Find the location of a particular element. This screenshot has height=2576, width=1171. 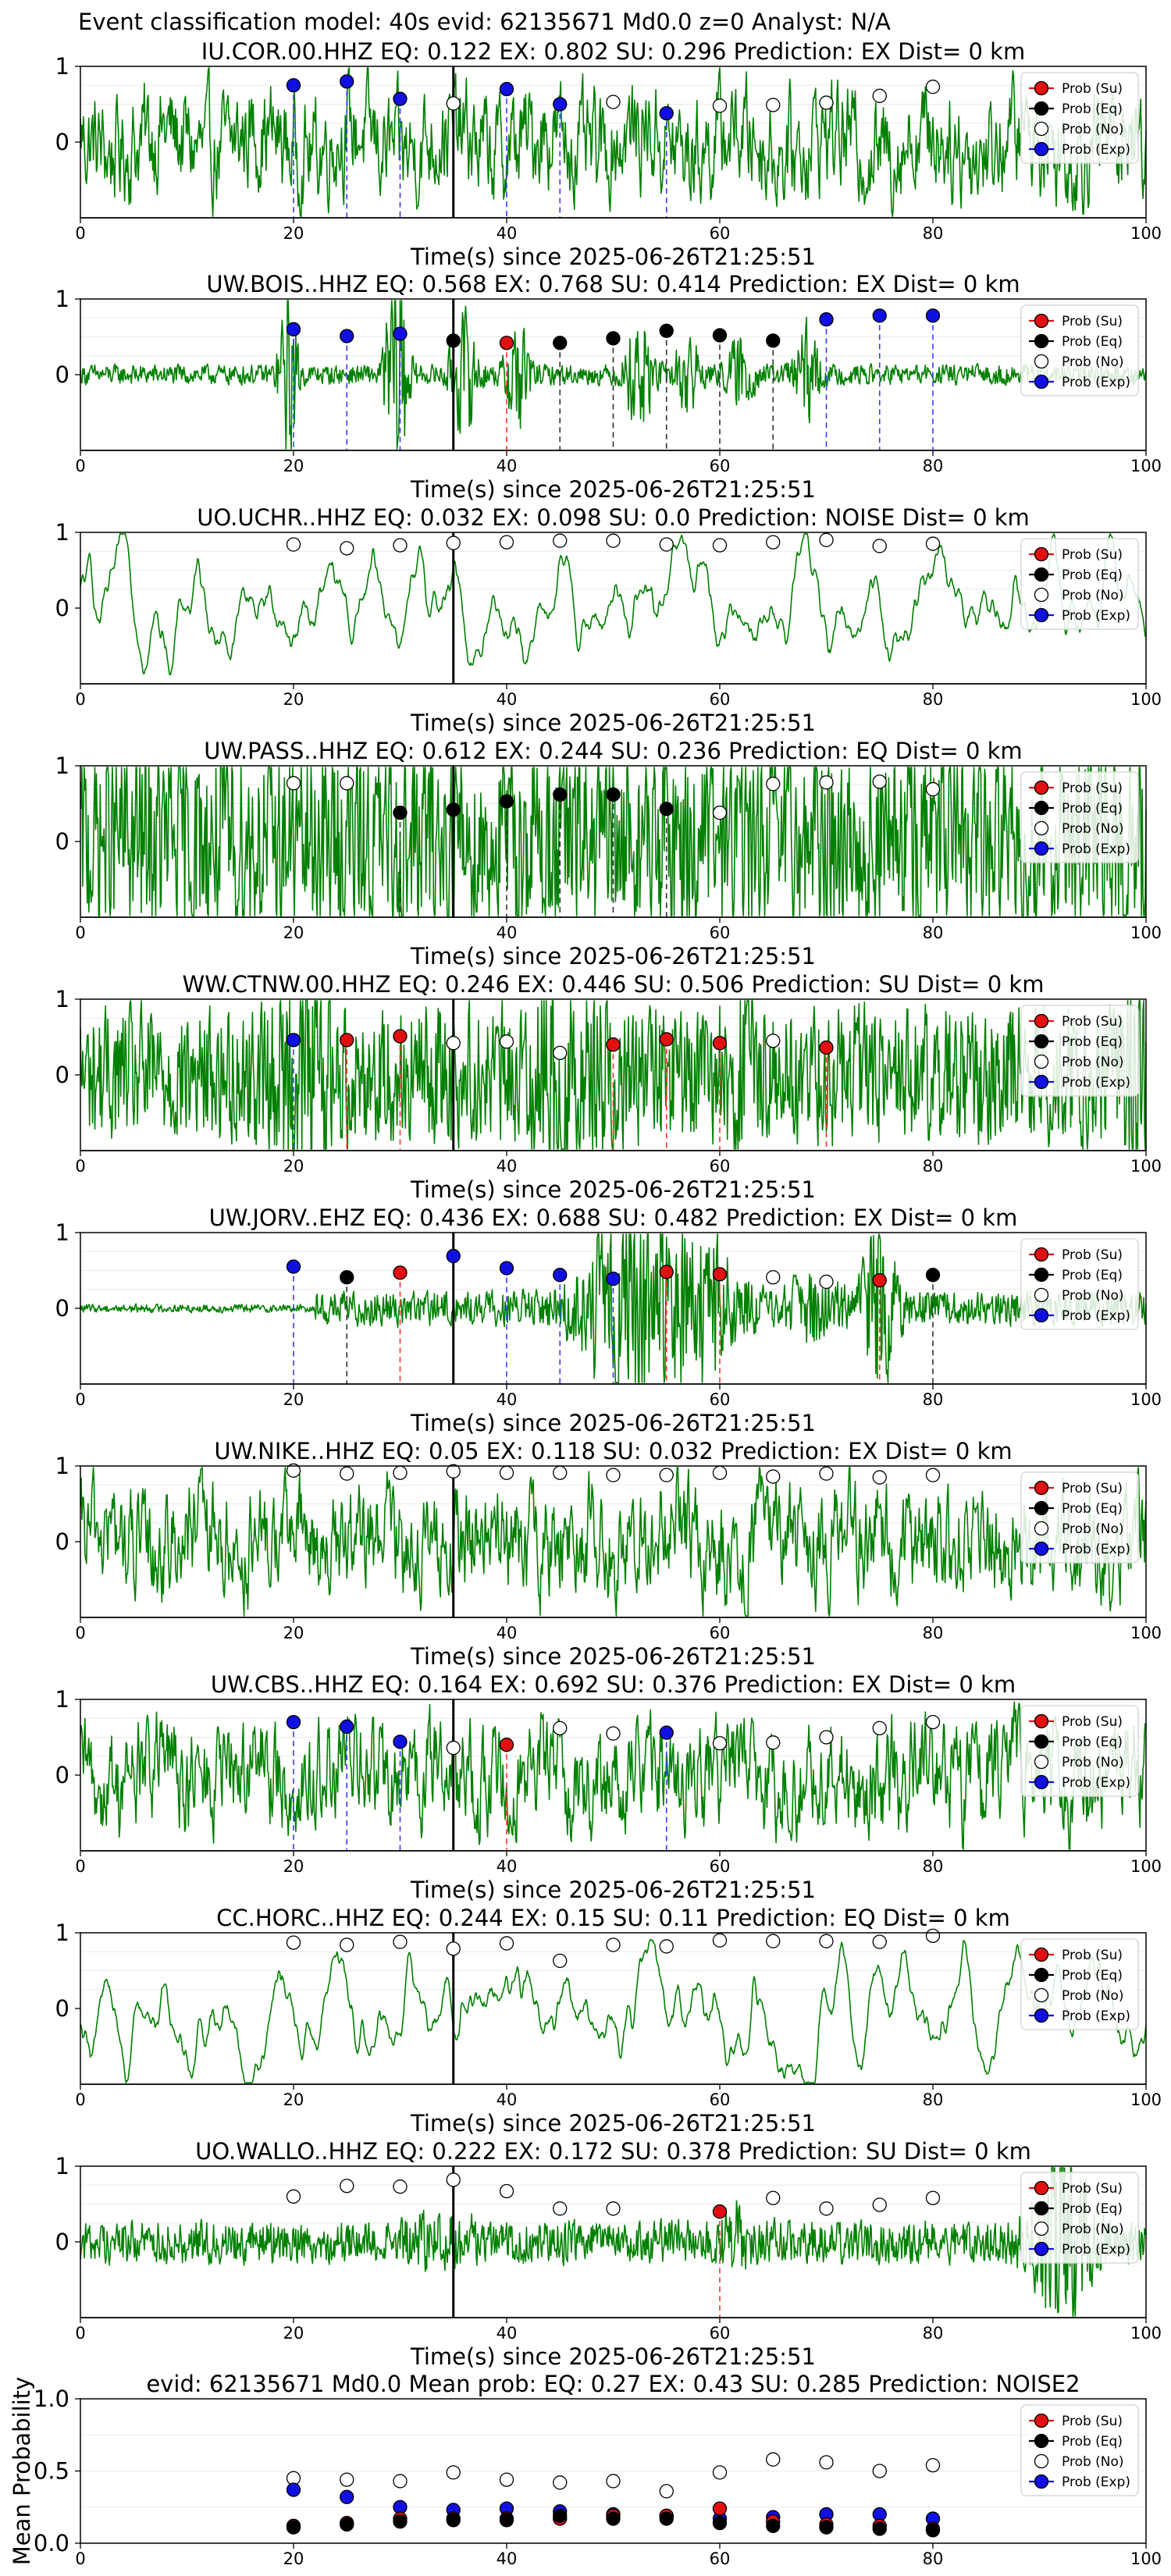

mean-prob-point-su is located at coordinates (720, 2508).